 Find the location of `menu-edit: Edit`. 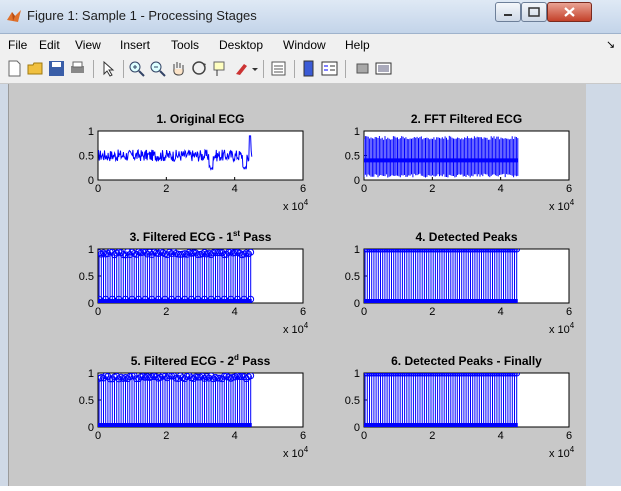

menu-edit: Edit is located at coordinates (49, 45).